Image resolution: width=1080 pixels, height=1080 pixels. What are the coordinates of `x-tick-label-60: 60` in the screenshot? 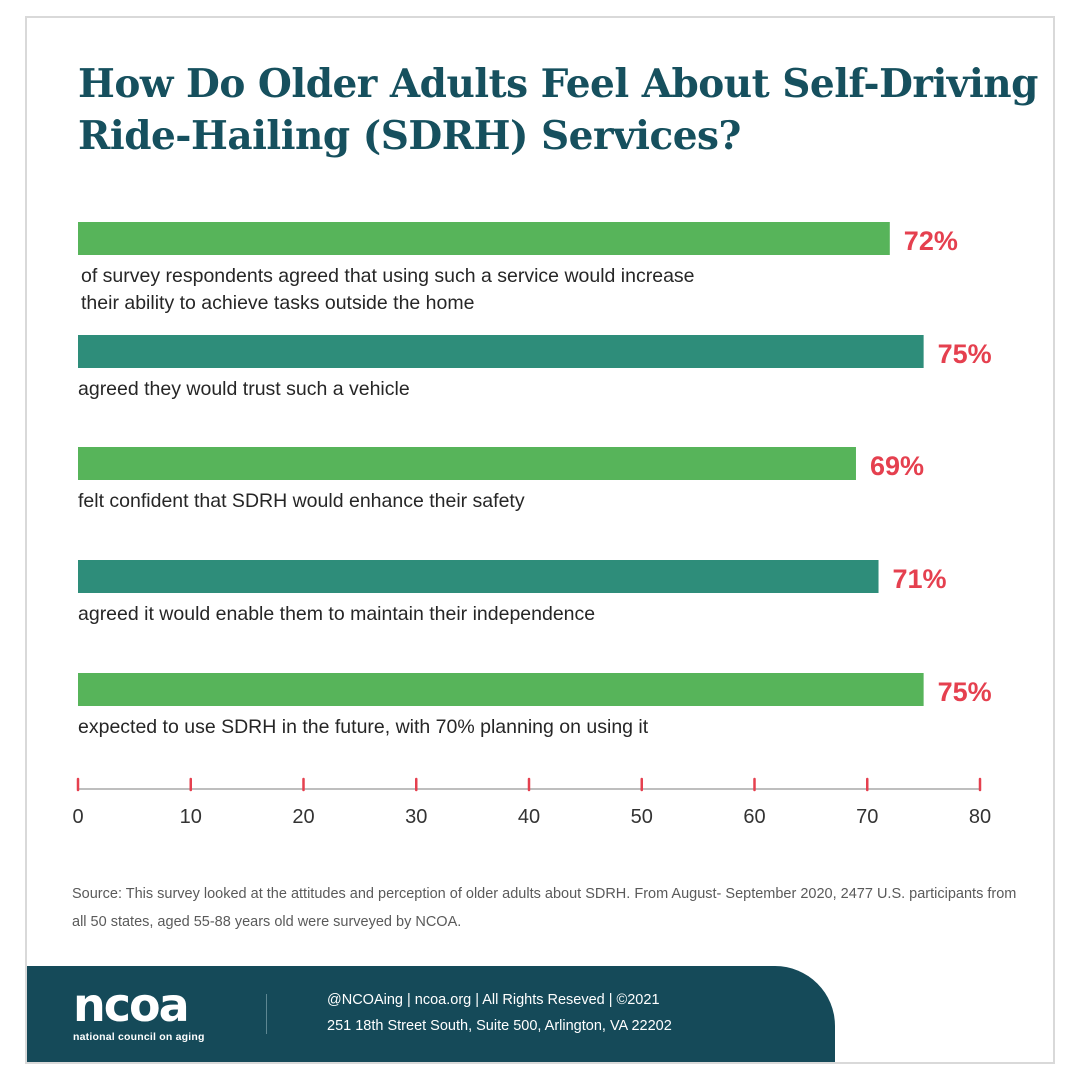 It's located at (754, 817).